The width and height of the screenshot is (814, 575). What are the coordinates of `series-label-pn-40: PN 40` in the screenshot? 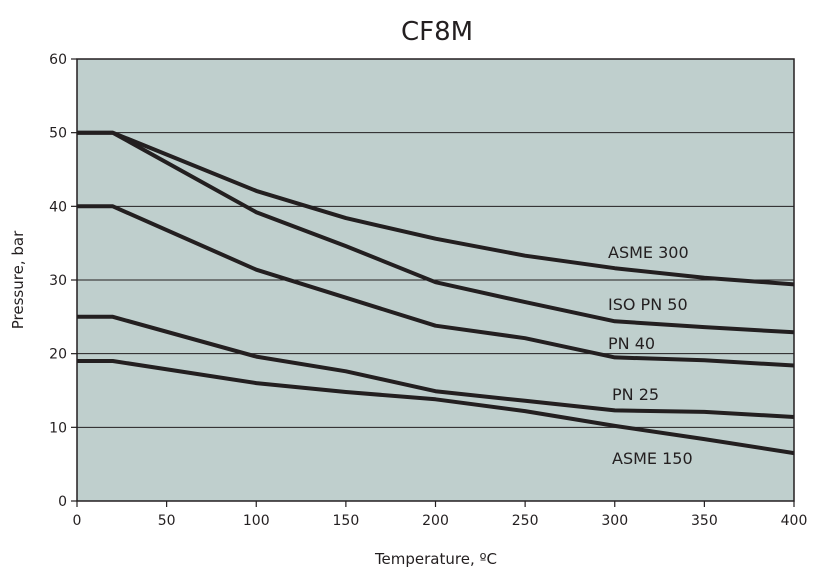 It's located at (631, 343).